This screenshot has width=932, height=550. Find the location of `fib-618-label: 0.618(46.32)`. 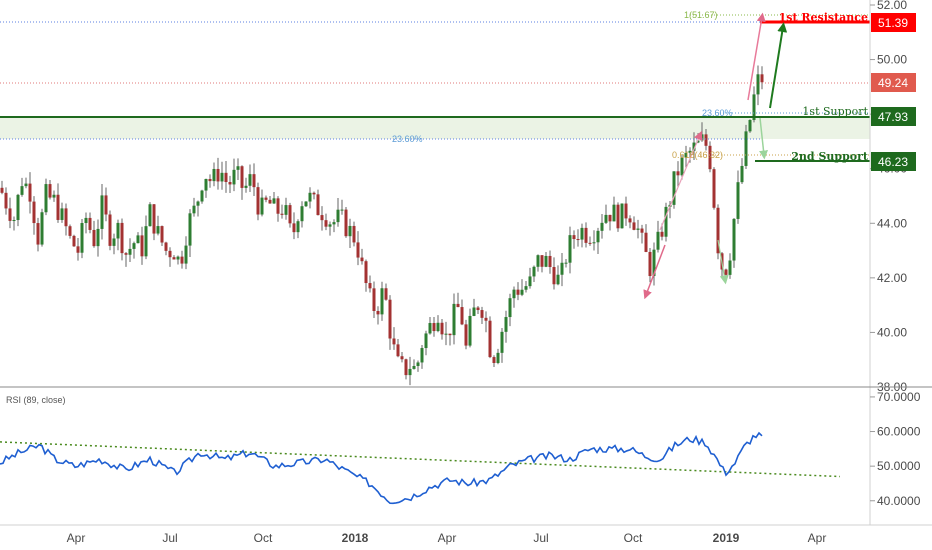

fib-618-label: 0.618(46.32) is located at coordinates (697, 155).